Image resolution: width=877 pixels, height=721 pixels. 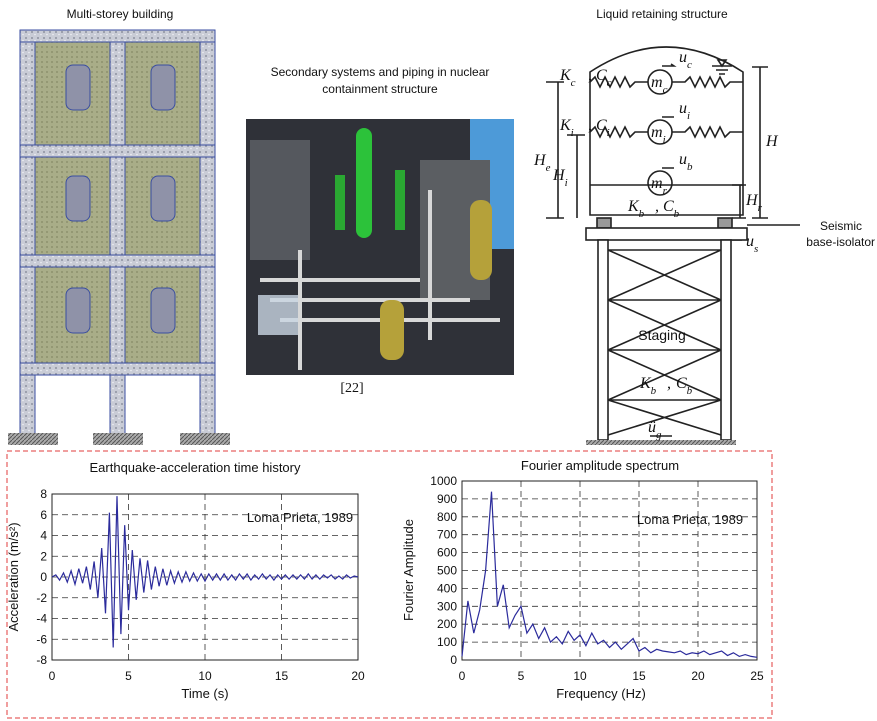 What do you see at coordinates (752, 244) in the screenshot?
I see `tank-symbol: us` at bounding box center [752, 244].